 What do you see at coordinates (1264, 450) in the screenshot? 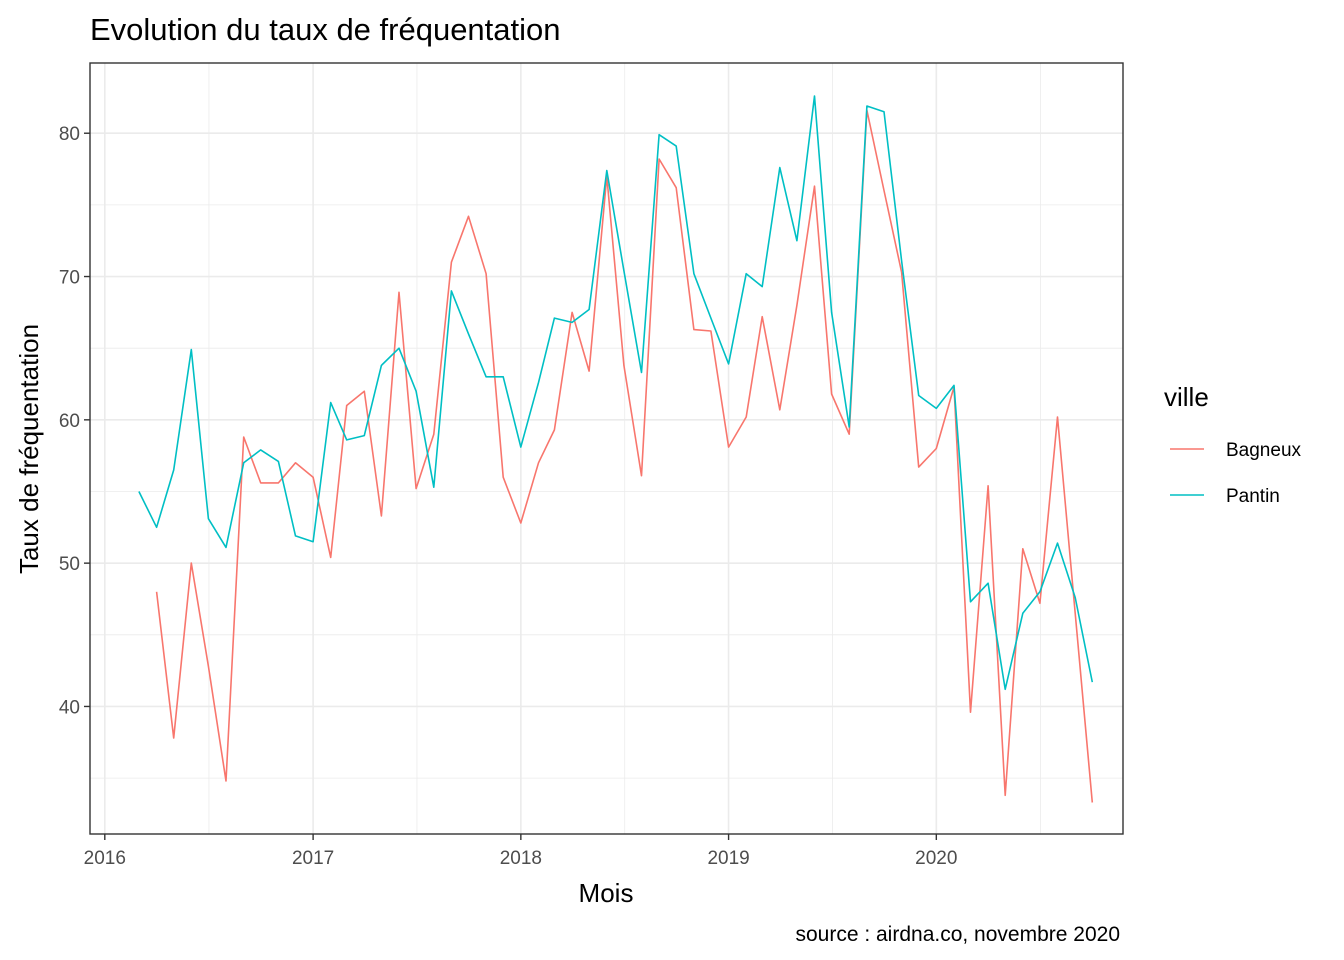
I see `legend-label-bagneux: Bagneux` at bounding box center [1264, 450].